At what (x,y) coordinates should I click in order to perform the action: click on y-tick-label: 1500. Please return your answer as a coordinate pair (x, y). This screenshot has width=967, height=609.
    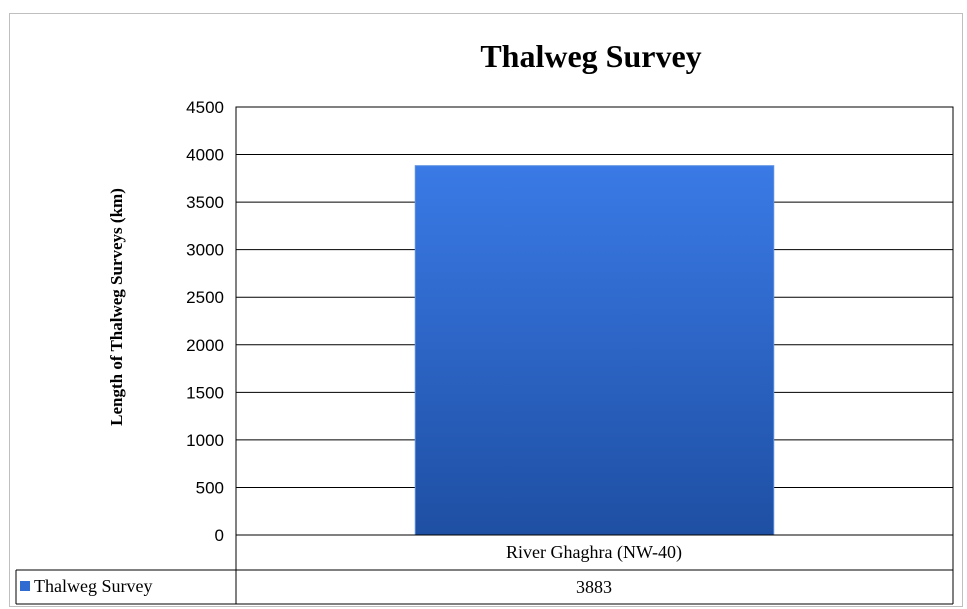
    Looking at the image, I should click on (205, 392).